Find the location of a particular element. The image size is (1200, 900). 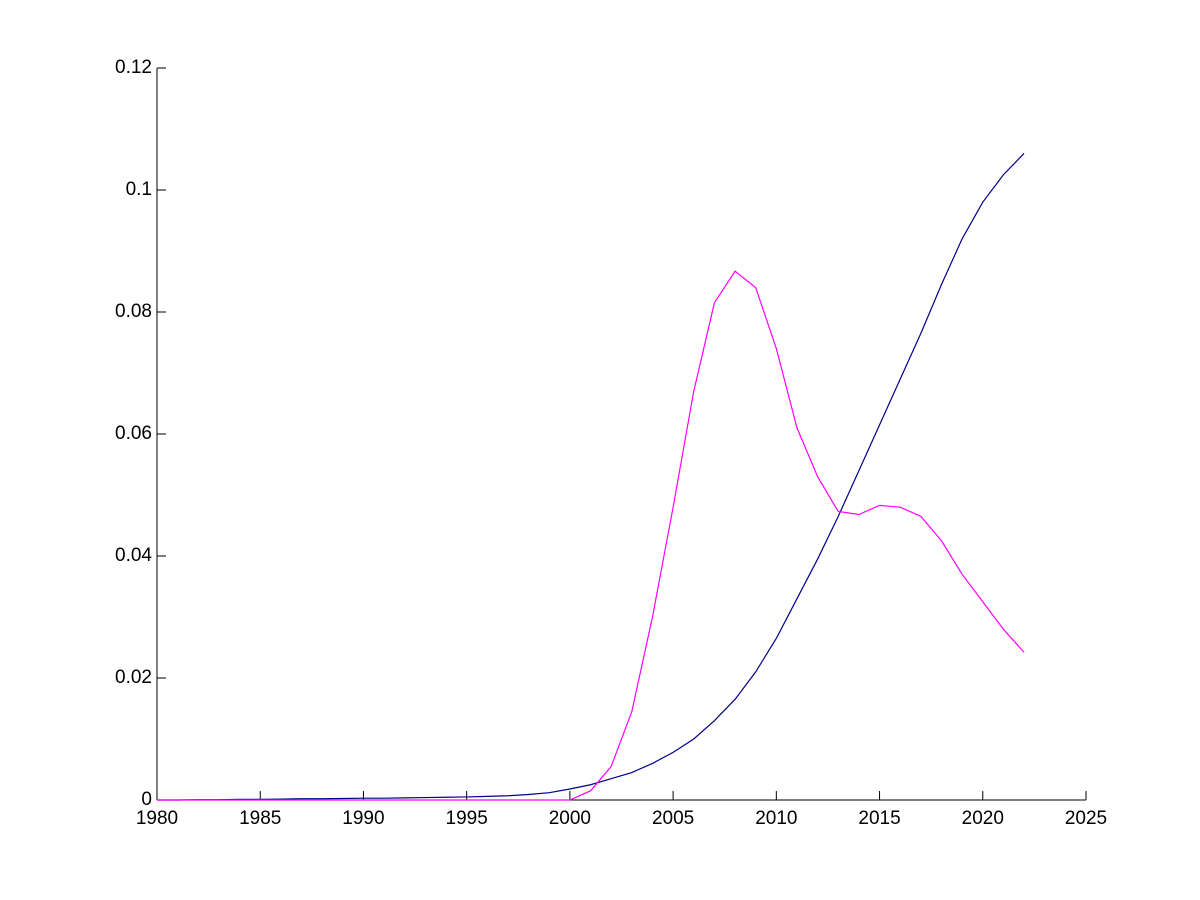

x-tick-label: 2025 is located at coordinates (1086, 818).